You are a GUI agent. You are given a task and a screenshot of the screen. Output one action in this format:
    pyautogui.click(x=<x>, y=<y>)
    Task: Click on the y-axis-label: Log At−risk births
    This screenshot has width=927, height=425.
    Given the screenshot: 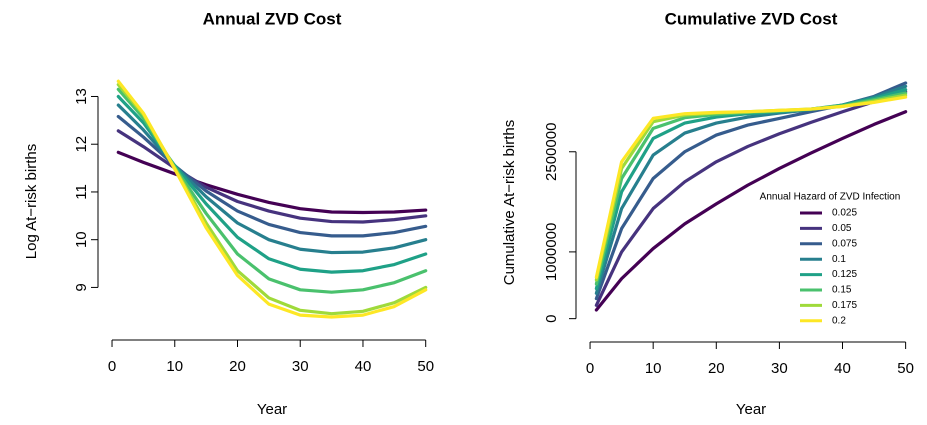 What is the action you would take?
    pyautogui.click(x=31, y=201)
    